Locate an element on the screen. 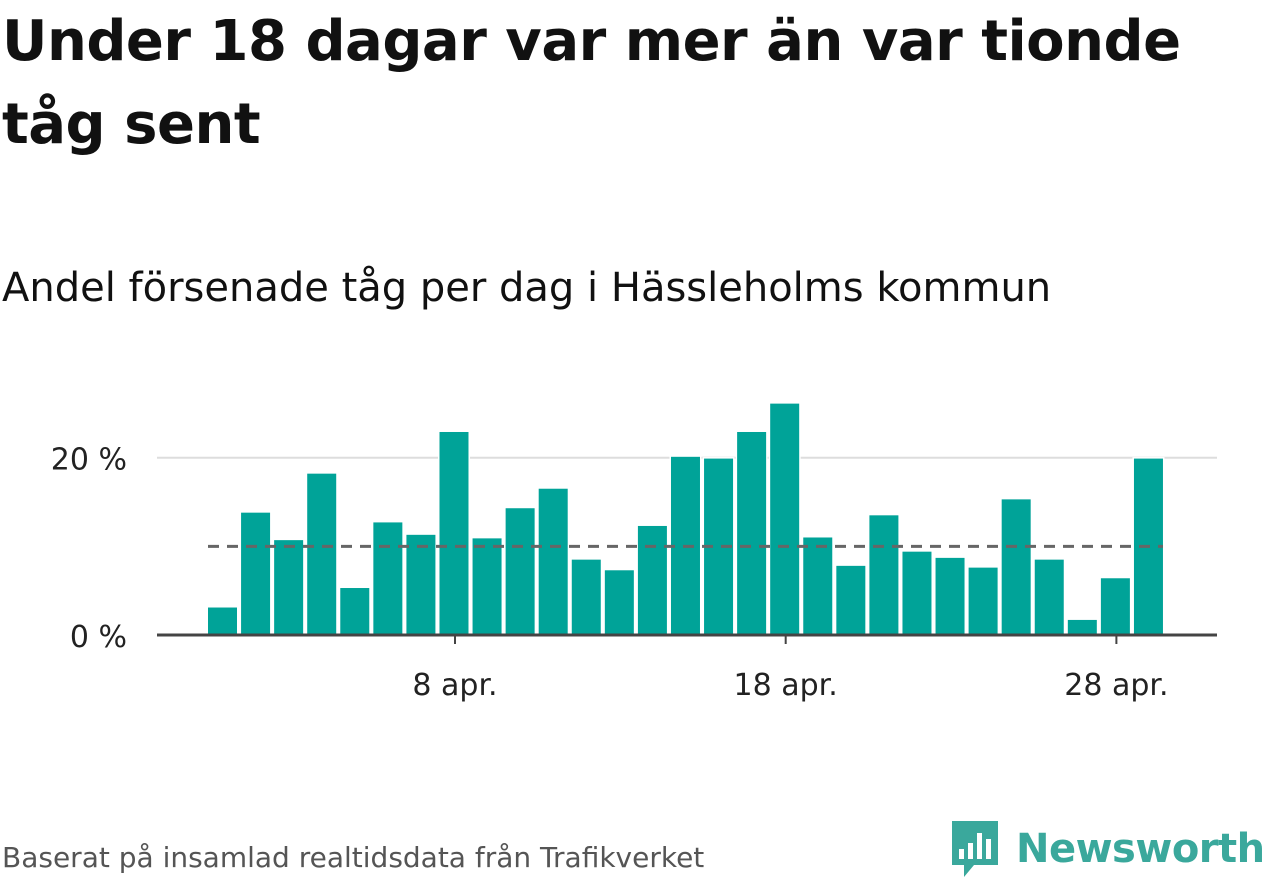 The image size is (1262, 880). brand-name: Newsworthy is located at coordinates (1139, 849).